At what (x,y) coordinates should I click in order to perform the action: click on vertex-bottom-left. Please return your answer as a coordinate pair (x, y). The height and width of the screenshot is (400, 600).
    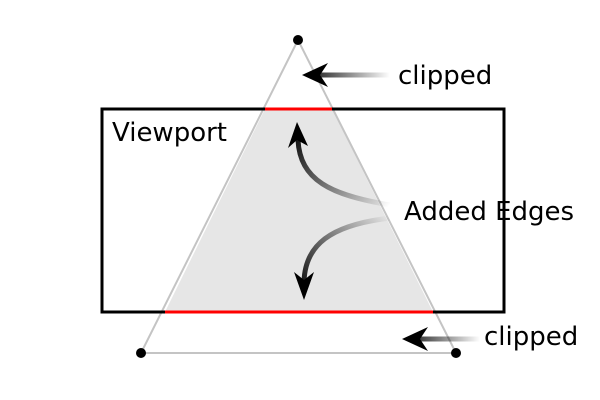
    Looking at the image, I should click on (141, 353).